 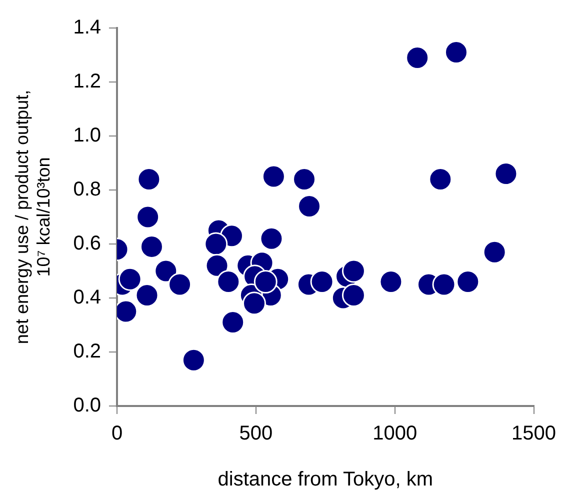 What do you see at coordinates (87, 189) in the screenshot?
I see `y-tick-label: 0.8` at bounding box center [87, 189].